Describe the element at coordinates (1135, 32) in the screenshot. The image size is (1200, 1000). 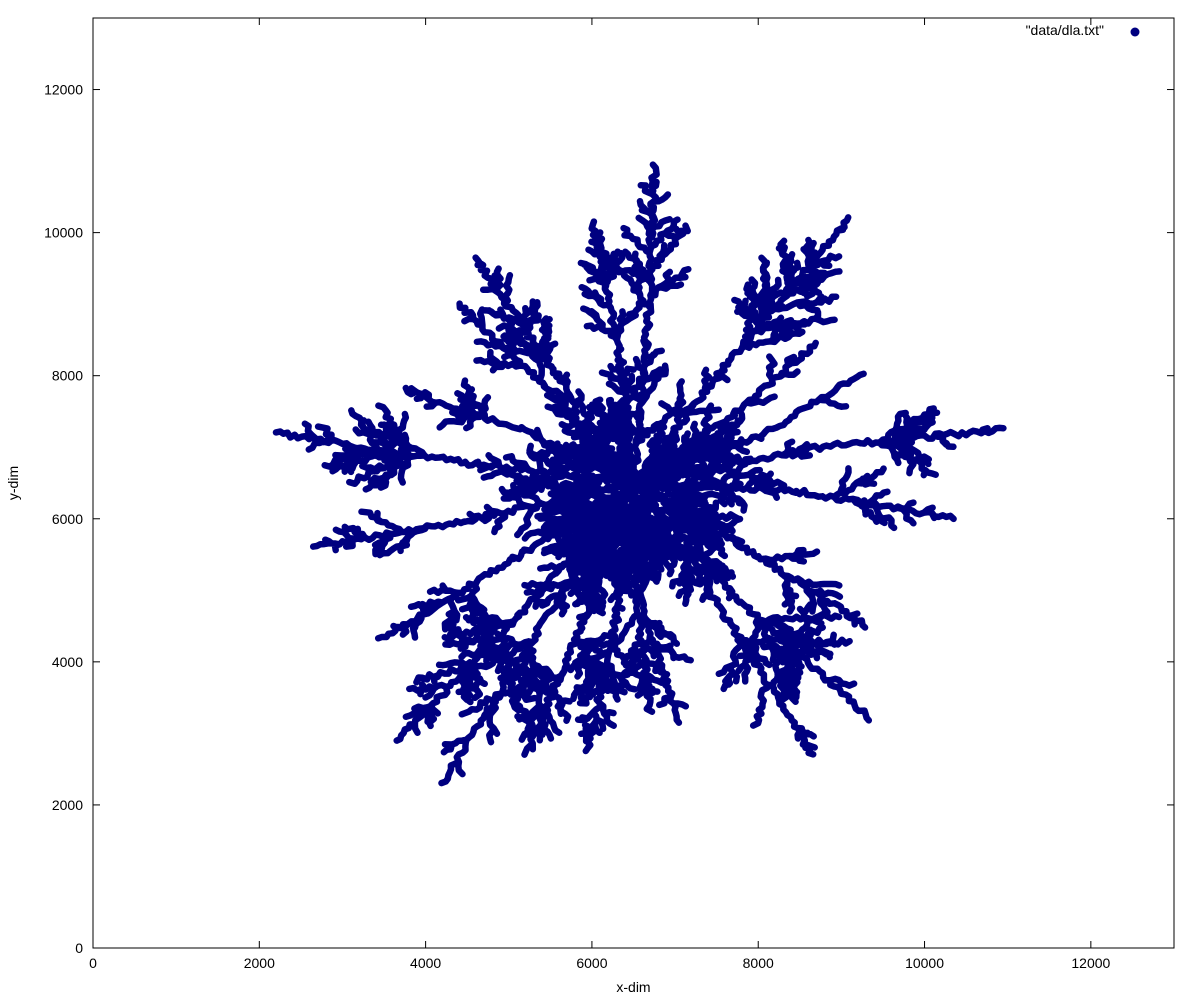
I see `legend-marker` at that location.